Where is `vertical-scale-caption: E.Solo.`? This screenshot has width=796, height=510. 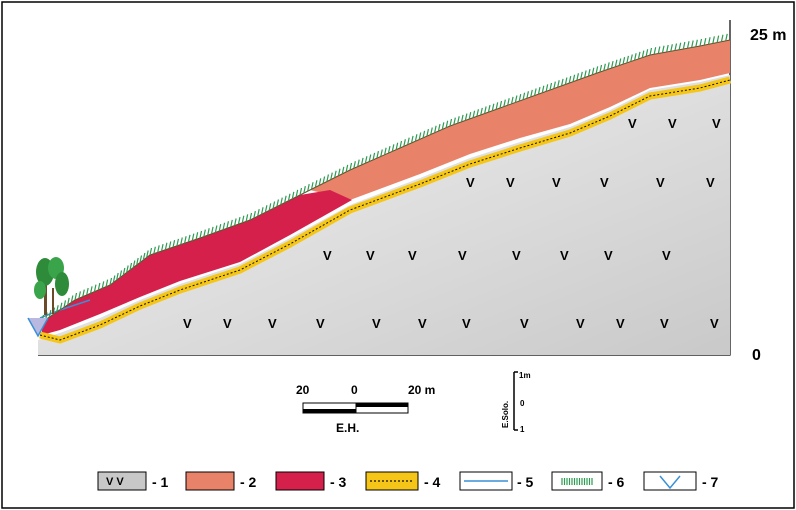 vertical-scale-caption: E.Solo. is located at coordinates (505, 414).